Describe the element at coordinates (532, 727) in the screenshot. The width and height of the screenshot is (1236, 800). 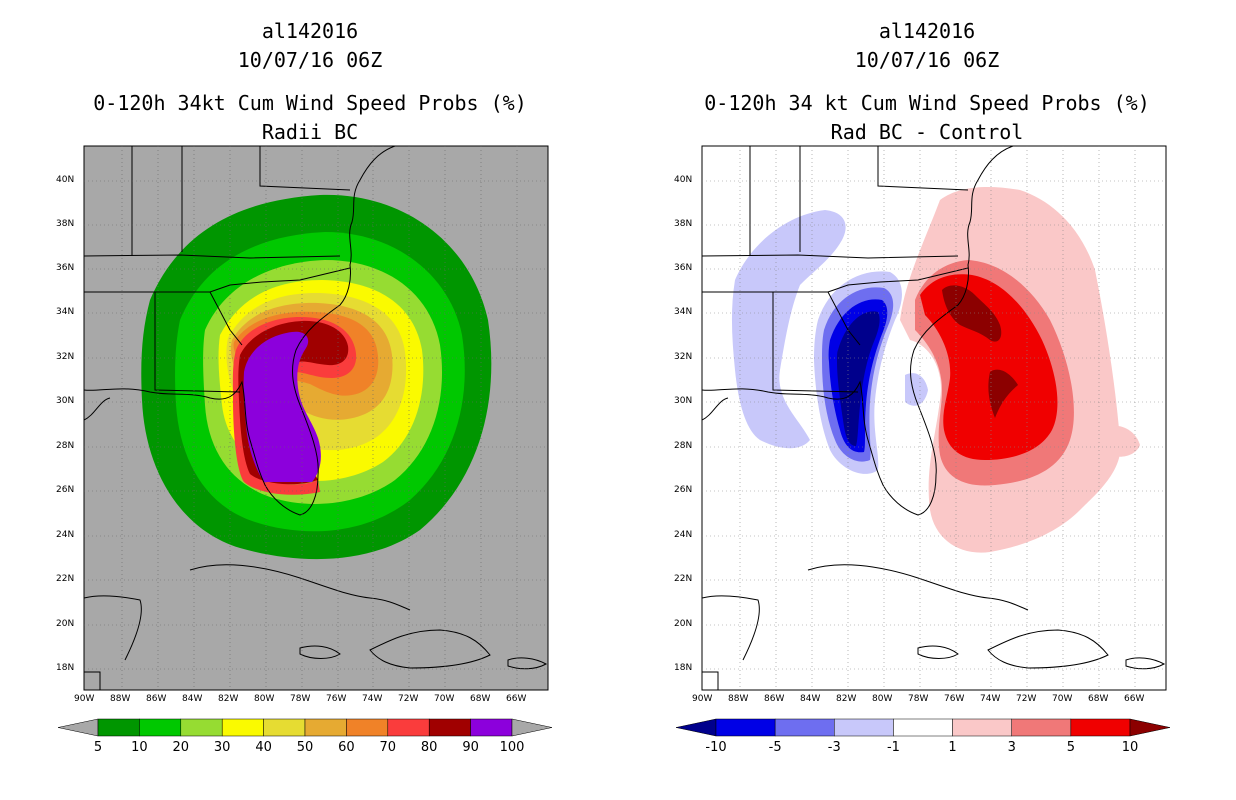
I see `left-colorbar-over` at that location.